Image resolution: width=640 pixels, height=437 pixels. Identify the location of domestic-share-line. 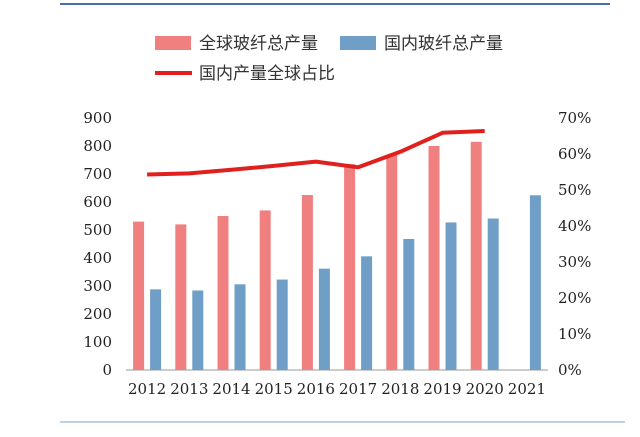
(316, 153).